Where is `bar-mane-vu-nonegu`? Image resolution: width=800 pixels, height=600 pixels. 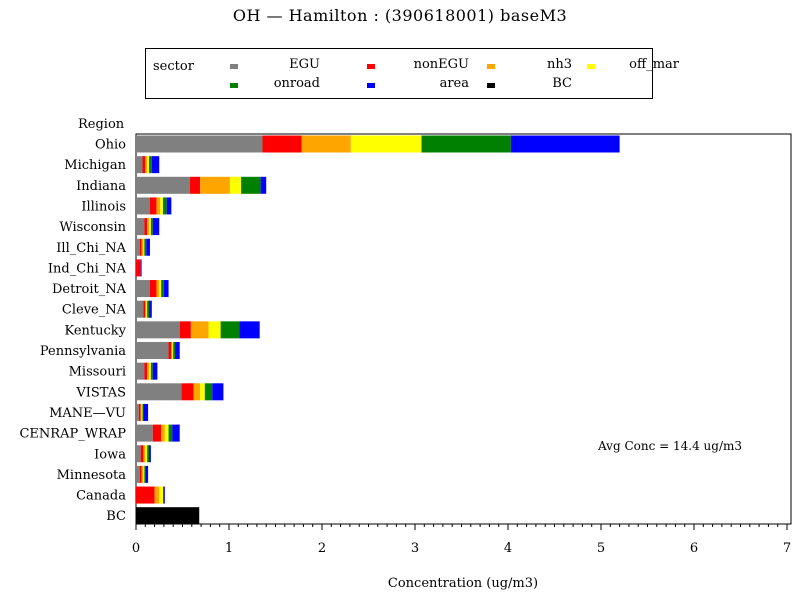
bar-mane-vu-nonegu is located at coordinates (139, 412).